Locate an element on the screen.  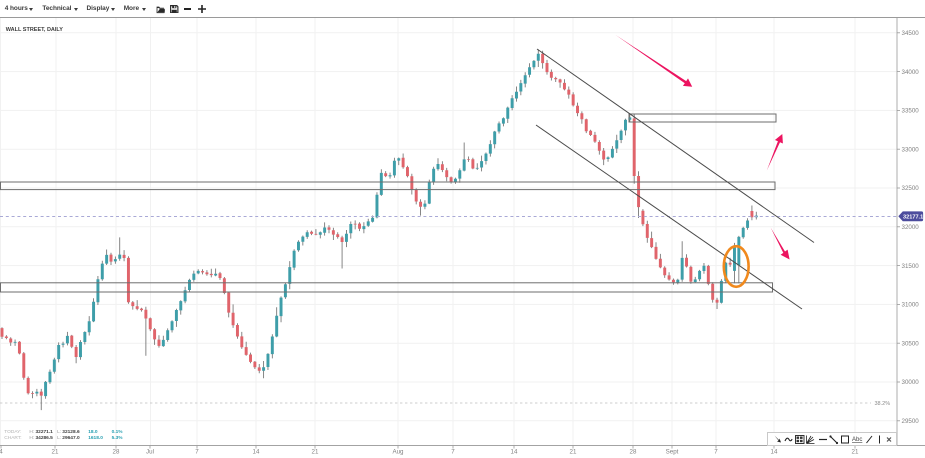
svg-text: Aug is located at coordinates (398, 452).